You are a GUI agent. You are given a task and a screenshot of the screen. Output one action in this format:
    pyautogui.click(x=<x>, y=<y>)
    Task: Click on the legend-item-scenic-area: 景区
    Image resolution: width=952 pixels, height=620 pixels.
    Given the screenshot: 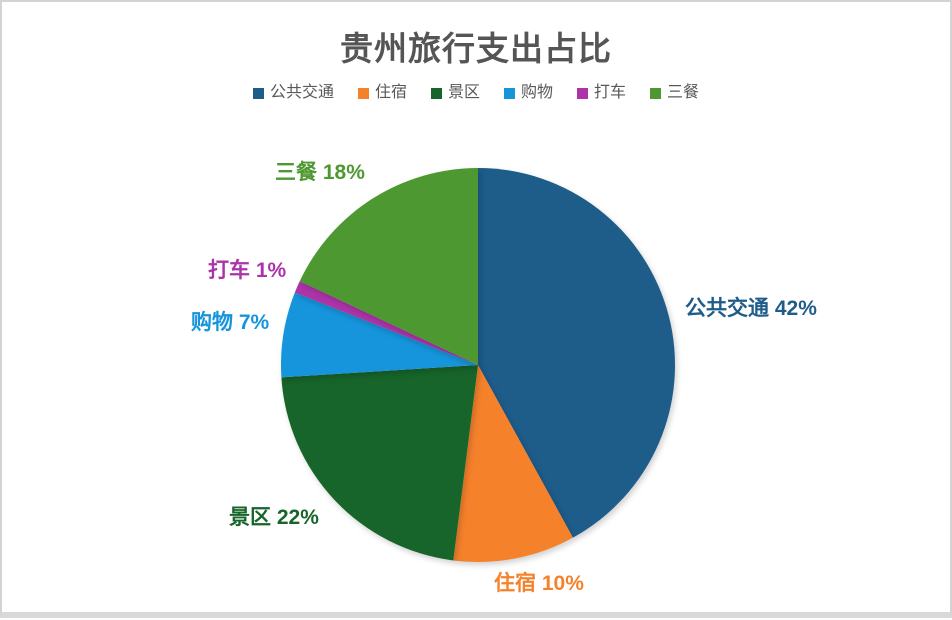 What is the action you would take?
    pyautogui.click(x=455, y=92)
    